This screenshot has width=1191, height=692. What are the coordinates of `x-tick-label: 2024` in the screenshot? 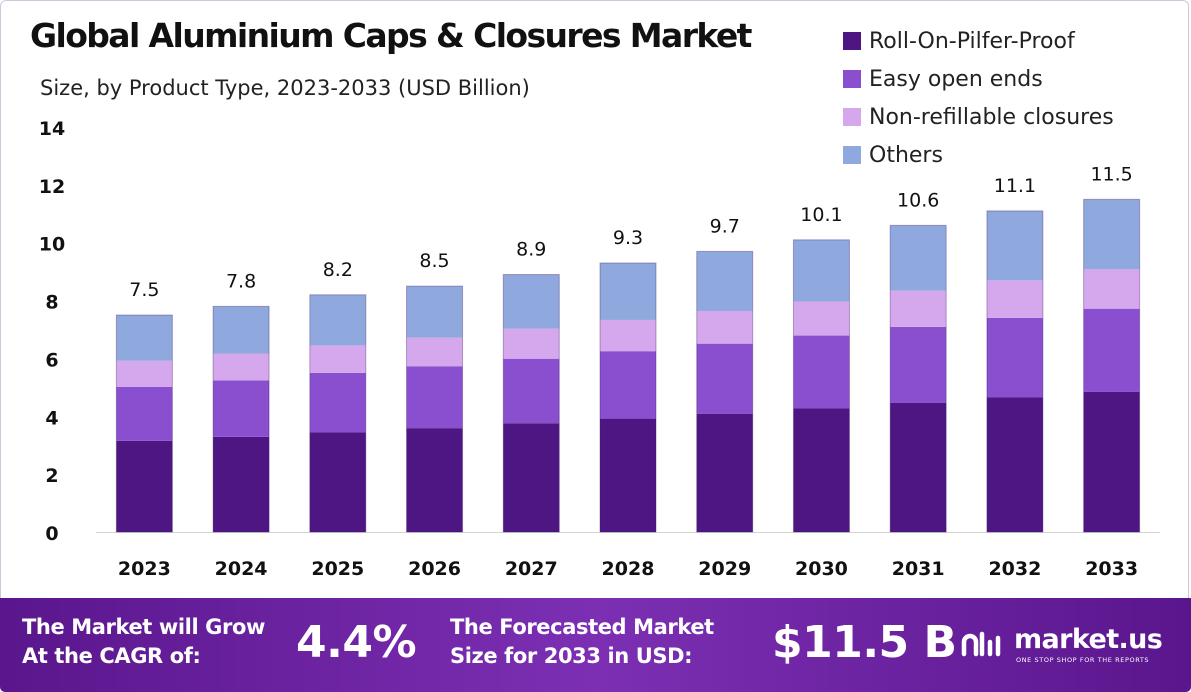 It's located at (241, 569).